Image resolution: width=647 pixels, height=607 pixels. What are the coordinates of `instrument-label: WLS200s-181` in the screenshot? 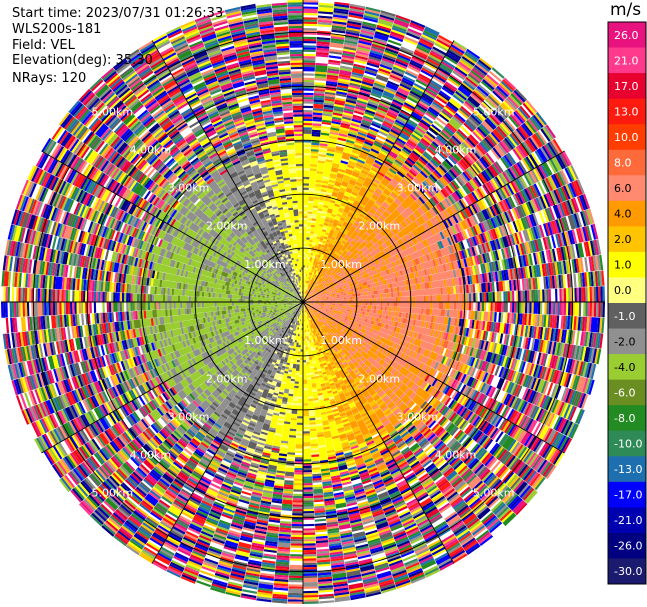 It's located at (57, 29).